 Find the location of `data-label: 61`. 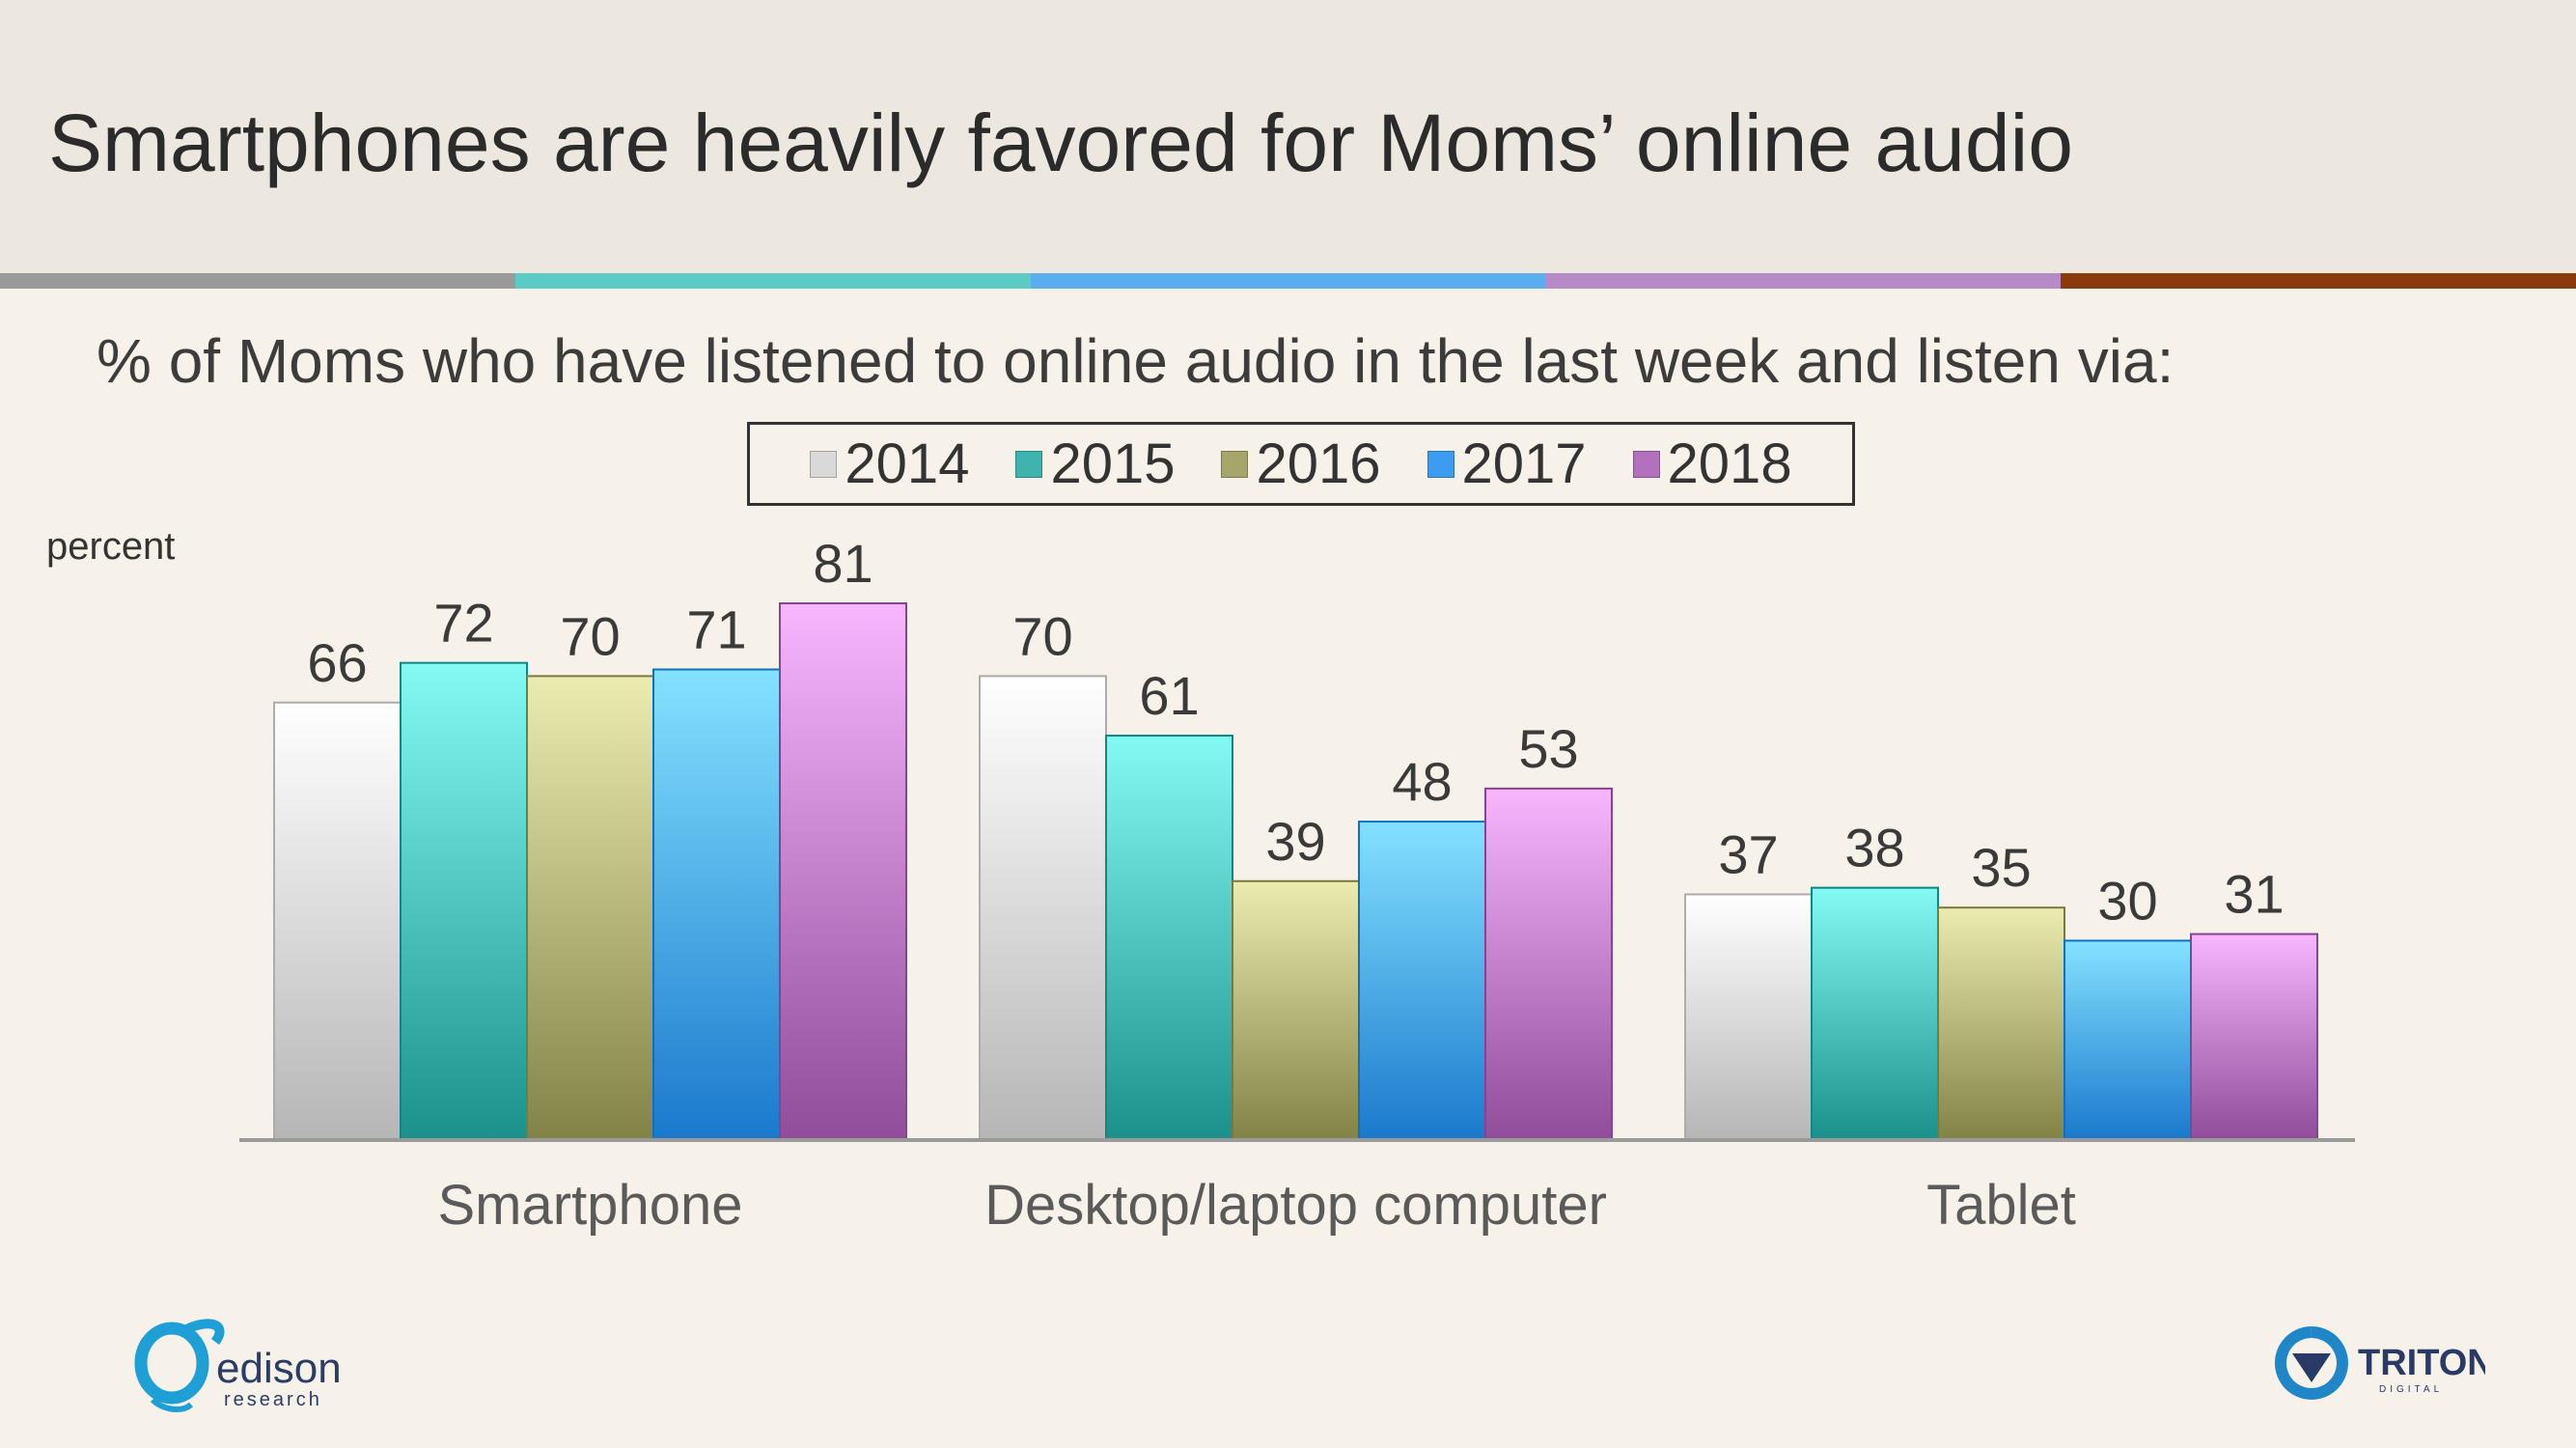

data-label: 61 is located at coordinates (1169, 696).